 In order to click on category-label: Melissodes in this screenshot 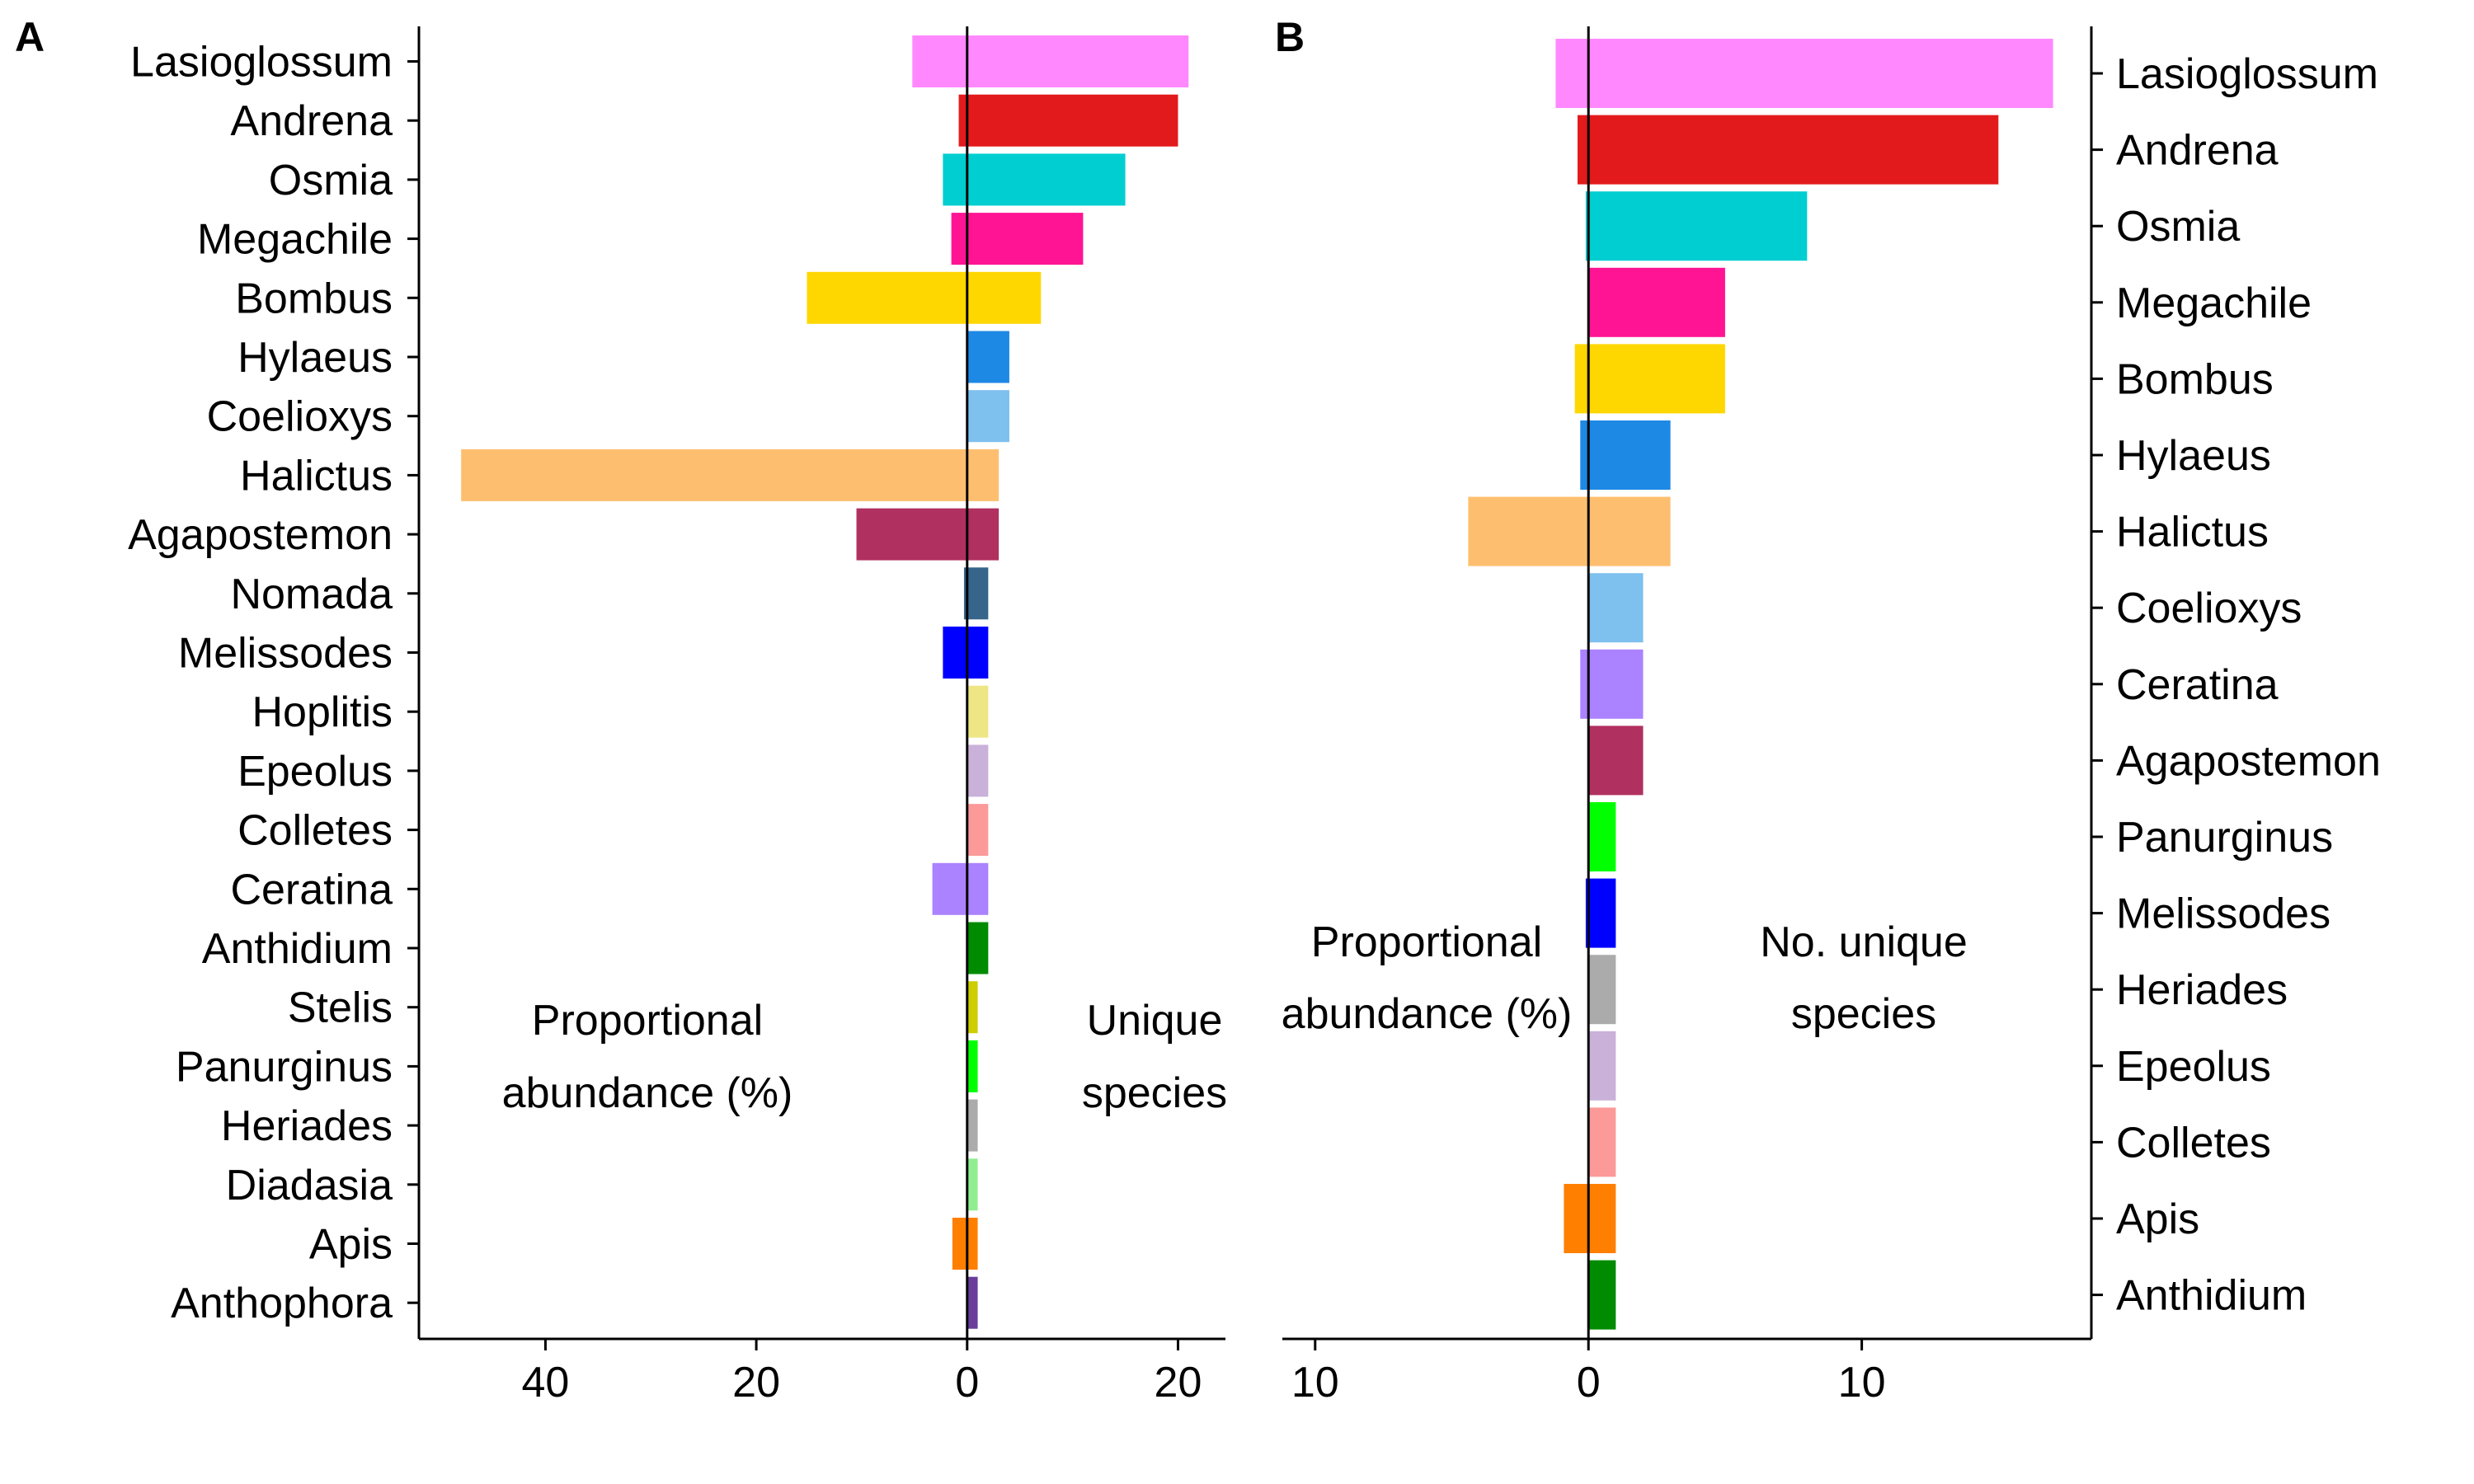, I will do `click(285, 654)`.